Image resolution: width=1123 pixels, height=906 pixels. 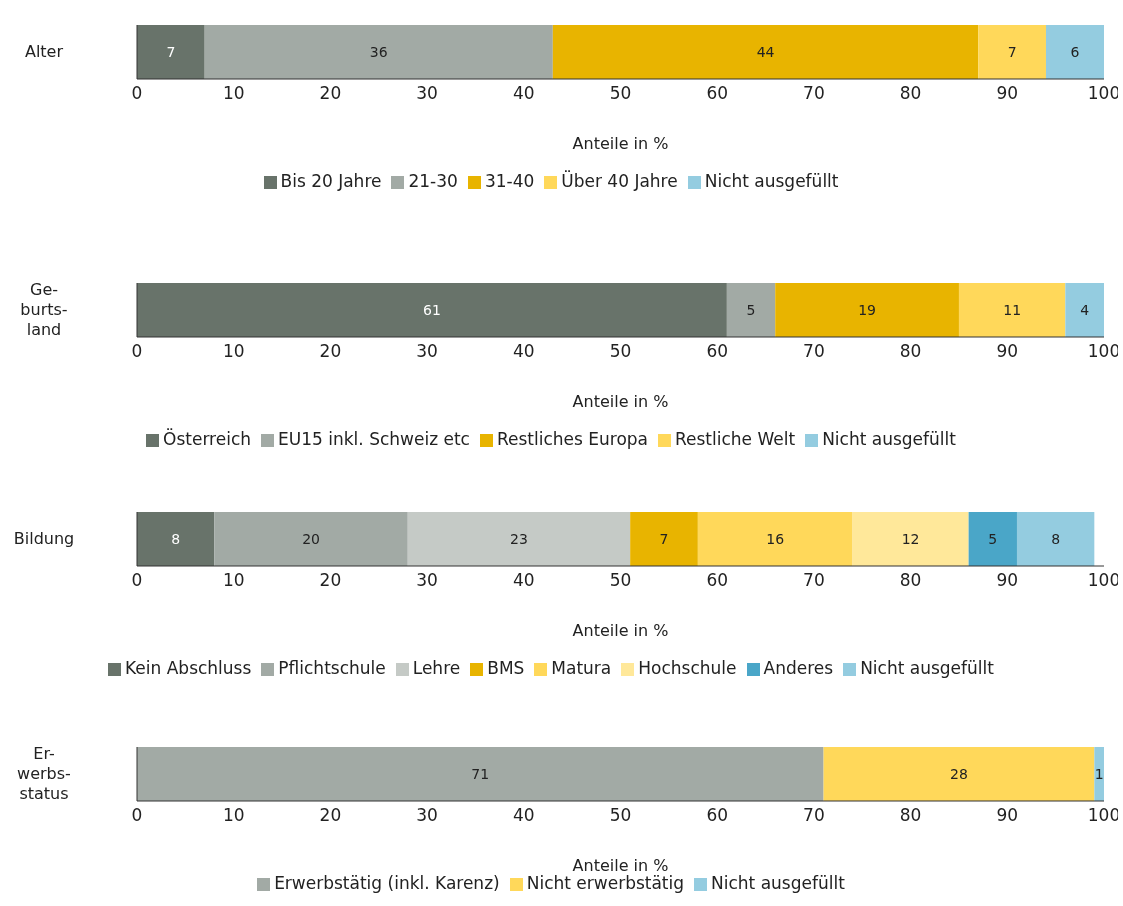 What do you see at coordinates (44, 51) in the screenshot?
I see `y-tick-label: Alter` at bounding box center [44, 51].